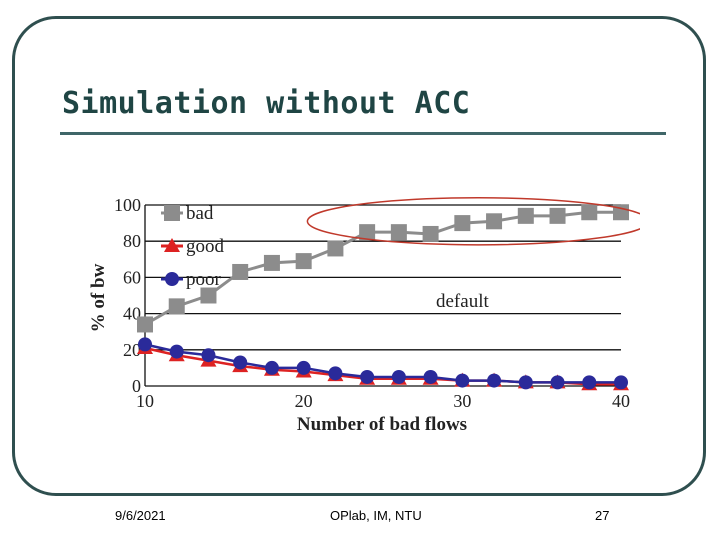 The image size is (720, 540). I want to click on x-tick-label: 10, so click(145, 401).